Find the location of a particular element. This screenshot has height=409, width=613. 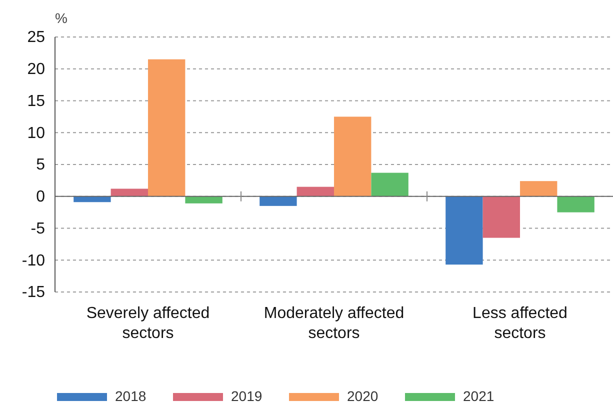

y-axis-title: % is located at coordinates (61, 18).